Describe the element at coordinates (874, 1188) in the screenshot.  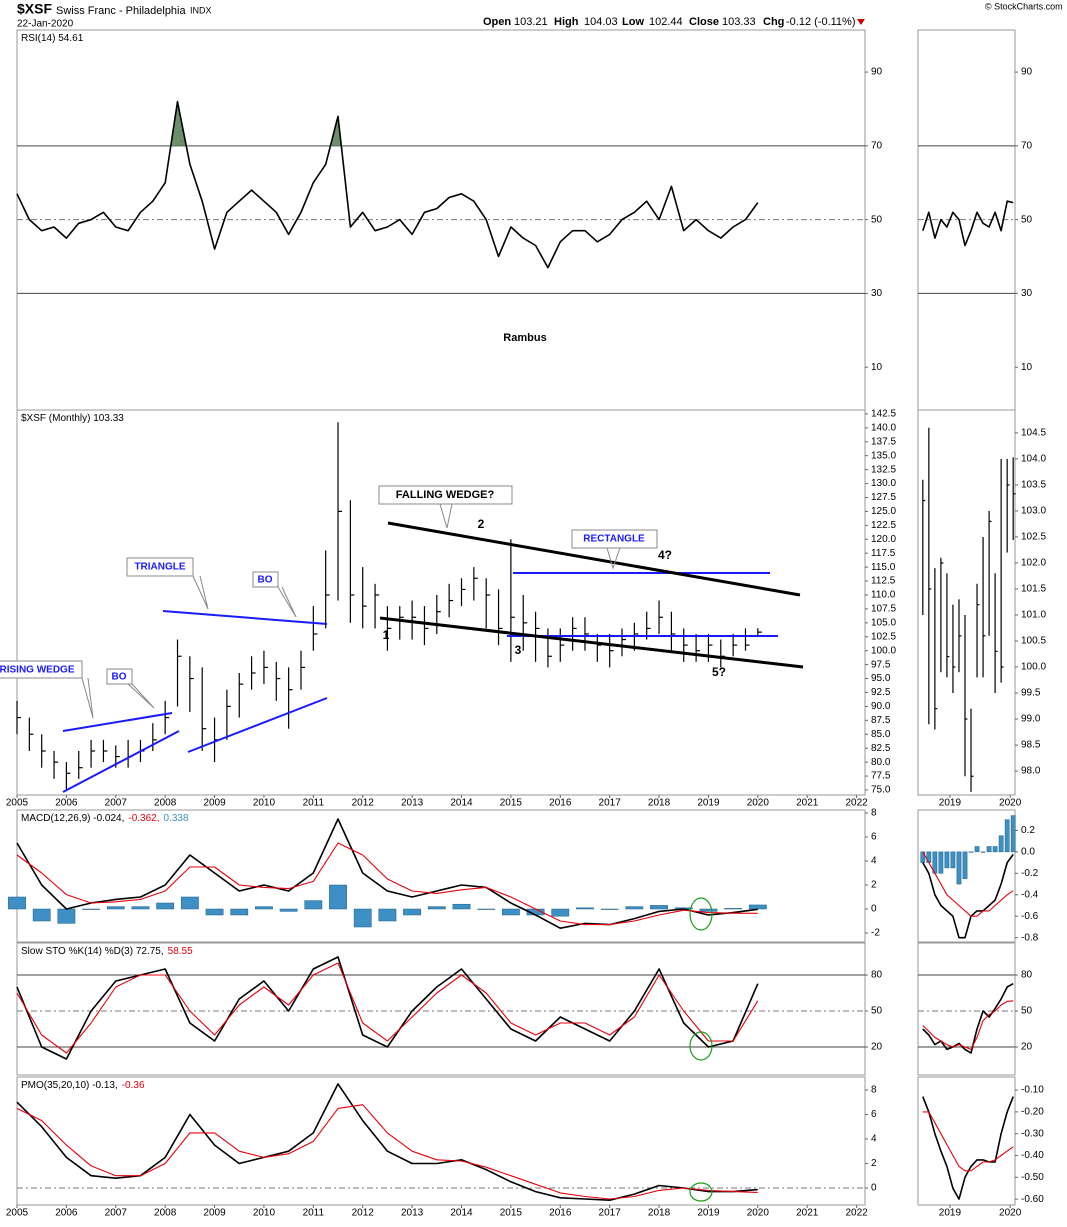
I see `y-tick-label: 0` at that location.